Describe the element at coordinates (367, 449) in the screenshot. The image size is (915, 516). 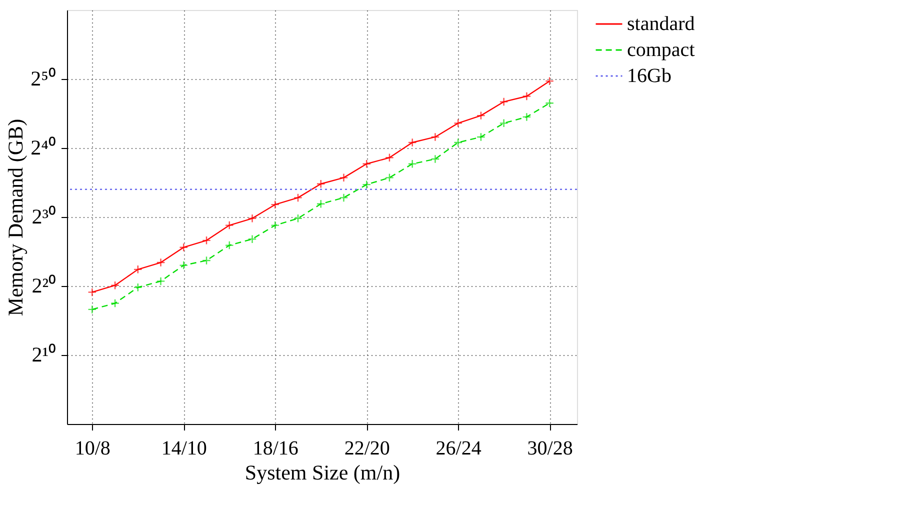
I see `x-tick-label: 22/20` at that location.